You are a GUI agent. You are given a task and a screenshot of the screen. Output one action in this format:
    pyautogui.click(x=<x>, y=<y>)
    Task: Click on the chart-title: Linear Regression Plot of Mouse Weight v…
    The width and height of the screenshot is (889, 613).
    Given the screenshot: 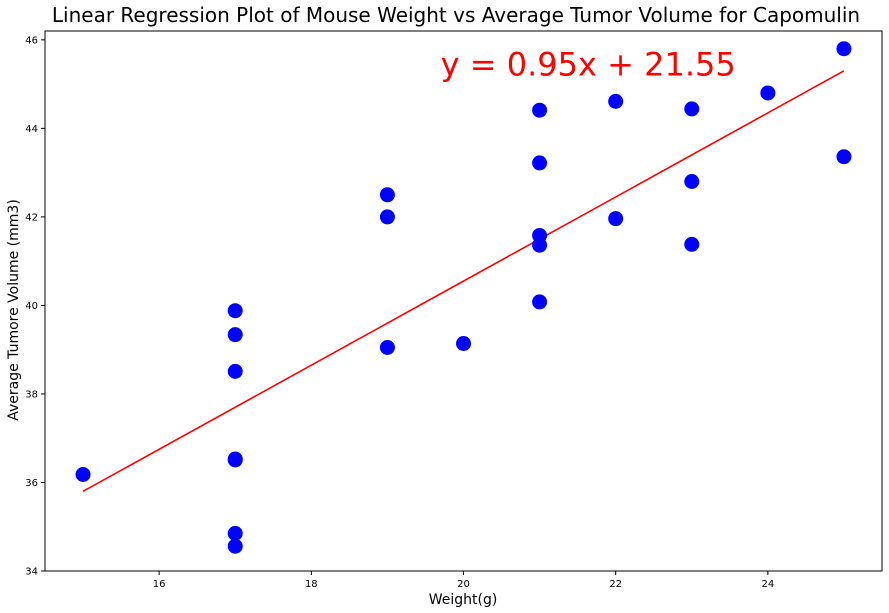 What is the action you would take?
    pyautogui.click(x=456, y=15)
    